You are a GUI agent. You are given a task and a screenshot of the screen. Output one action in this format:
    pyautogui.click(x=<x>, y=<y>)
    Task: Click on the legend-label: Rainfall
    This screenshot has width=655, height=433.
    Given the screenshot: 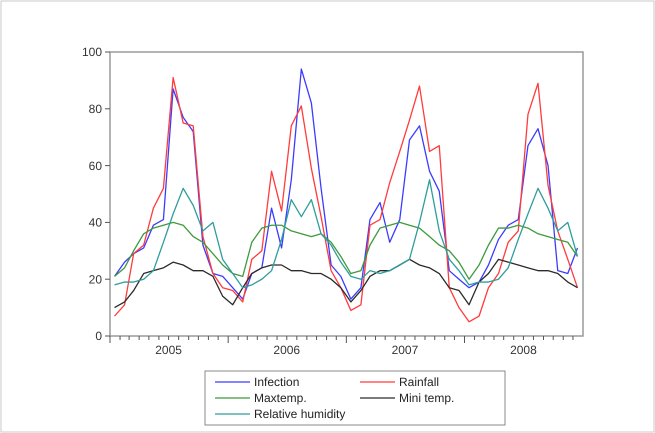 What is the action you would take?
    pyautogui.click(x=419, y=382)
    